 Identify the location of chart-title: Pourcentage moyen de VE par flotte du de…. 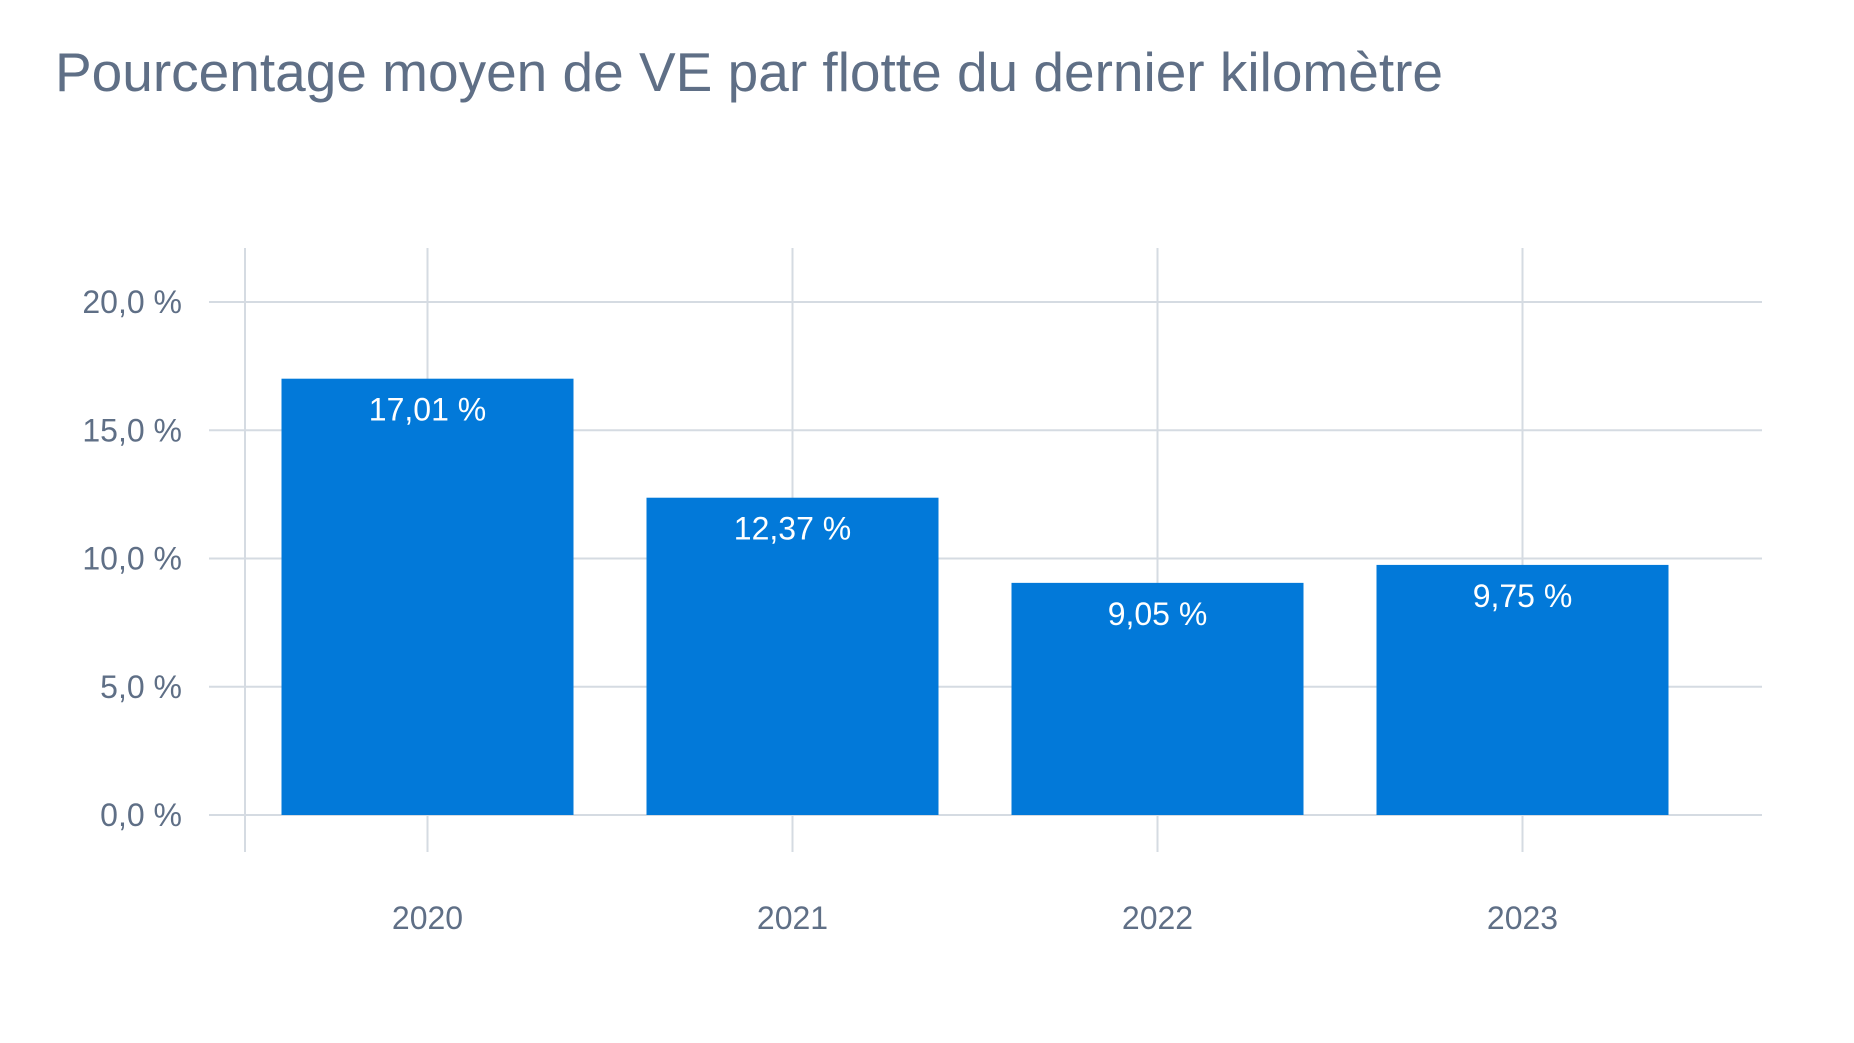
(749, 72).